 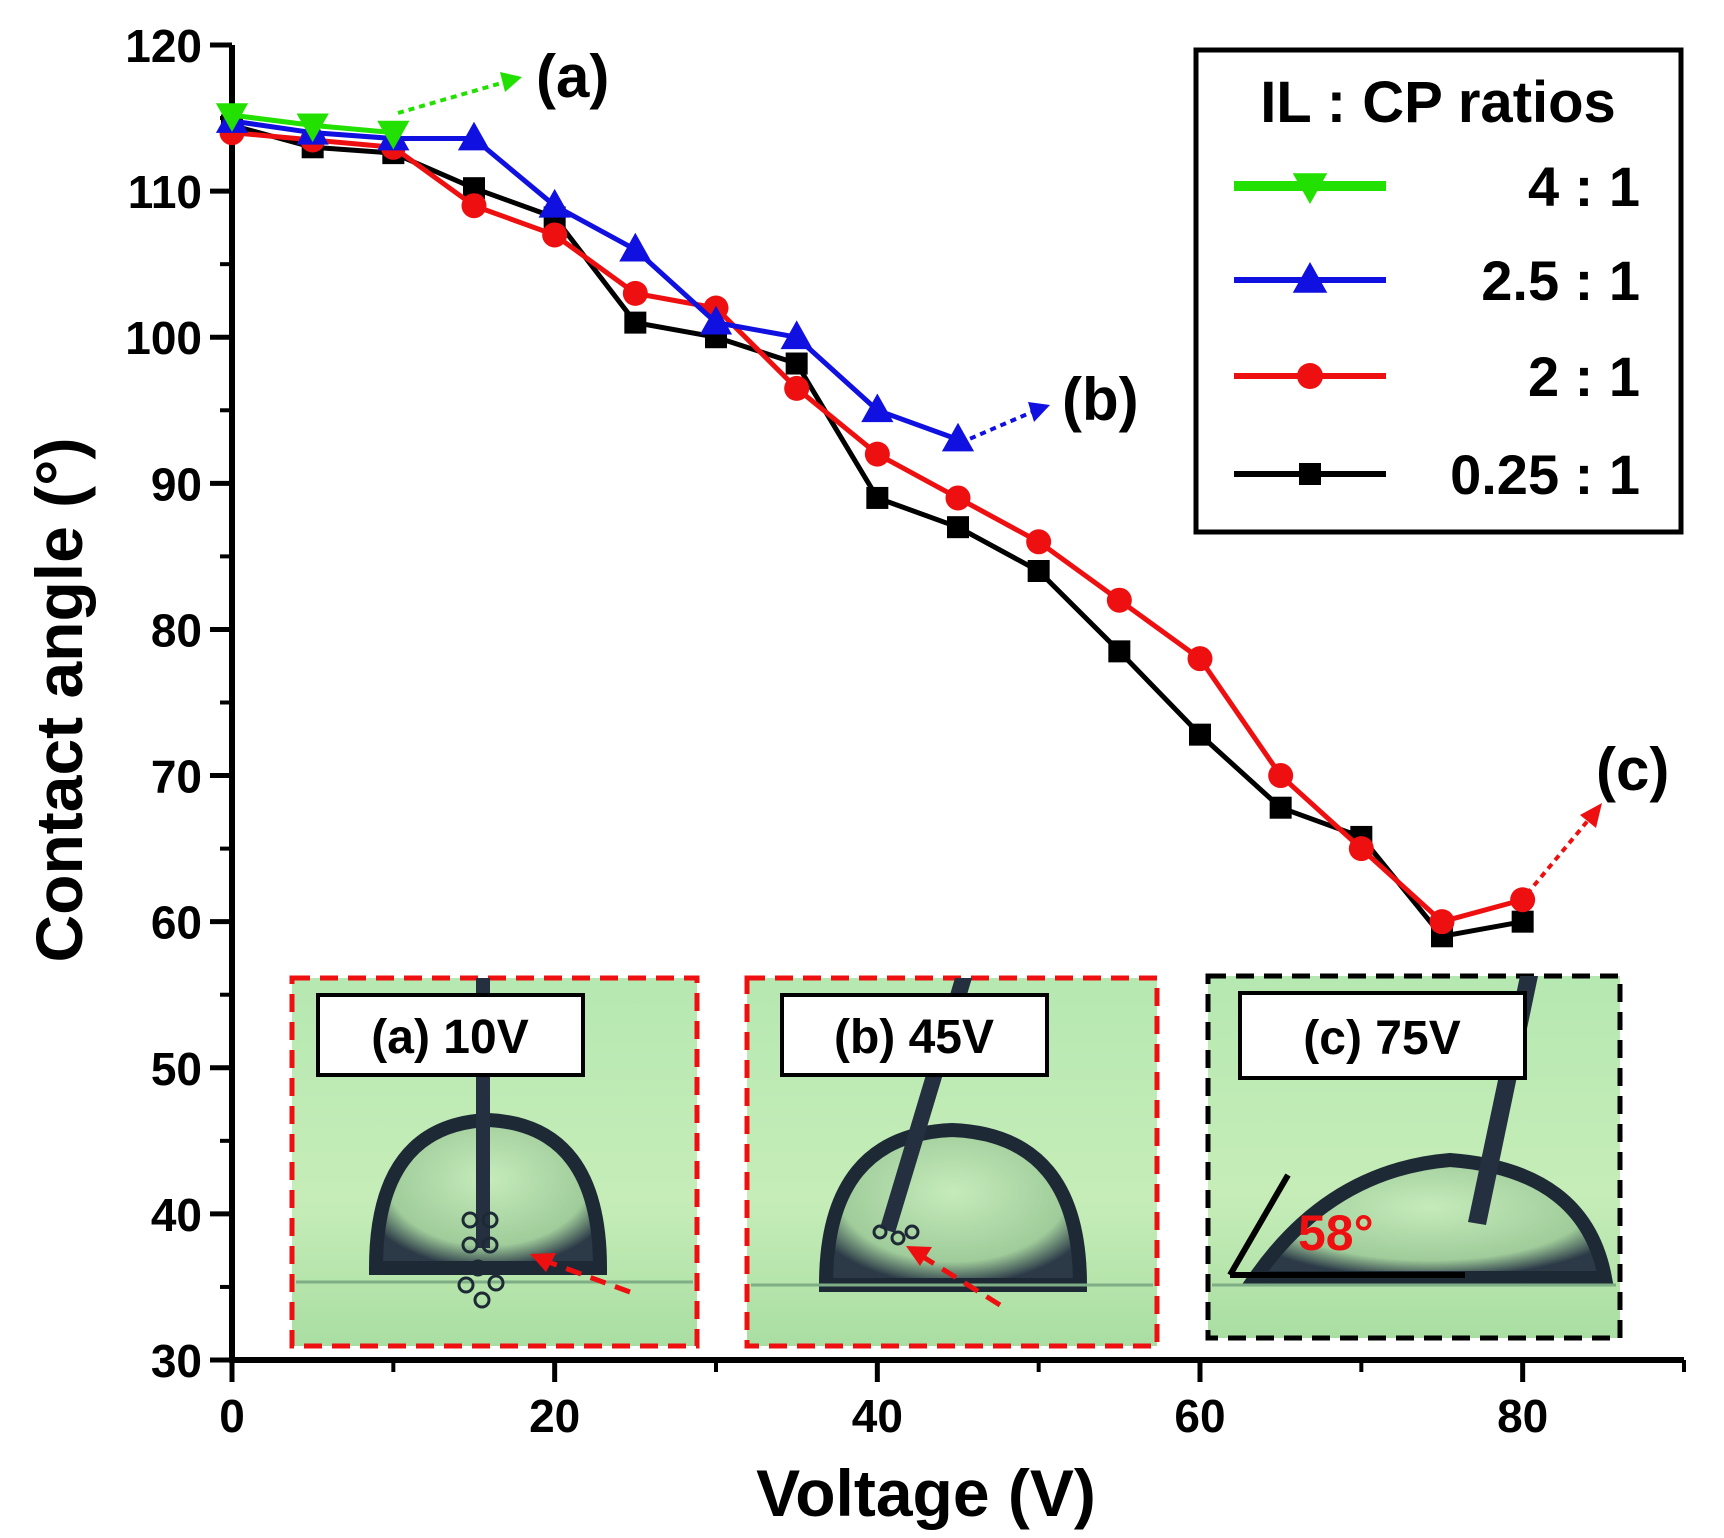 What do you see at coordinates (877, 1416) in the screenshot?
I see `x-tick-label: 40` at bounding box center [877, 1416].